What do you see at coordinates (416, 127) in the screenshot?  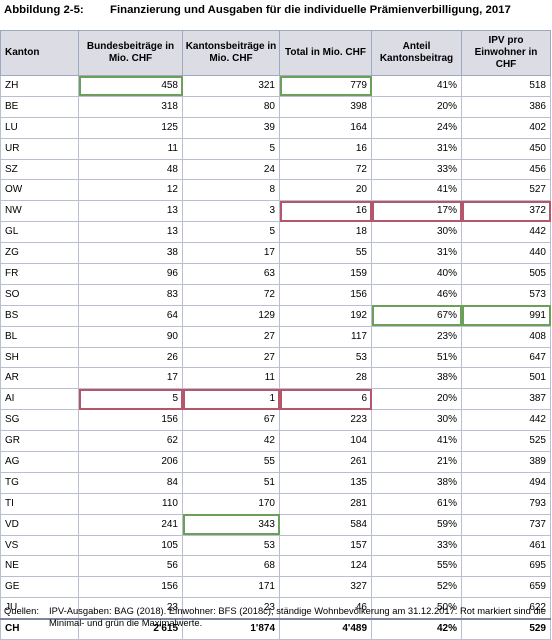 I see `cell-anteil: 24%` at bounding box center [416, 127].